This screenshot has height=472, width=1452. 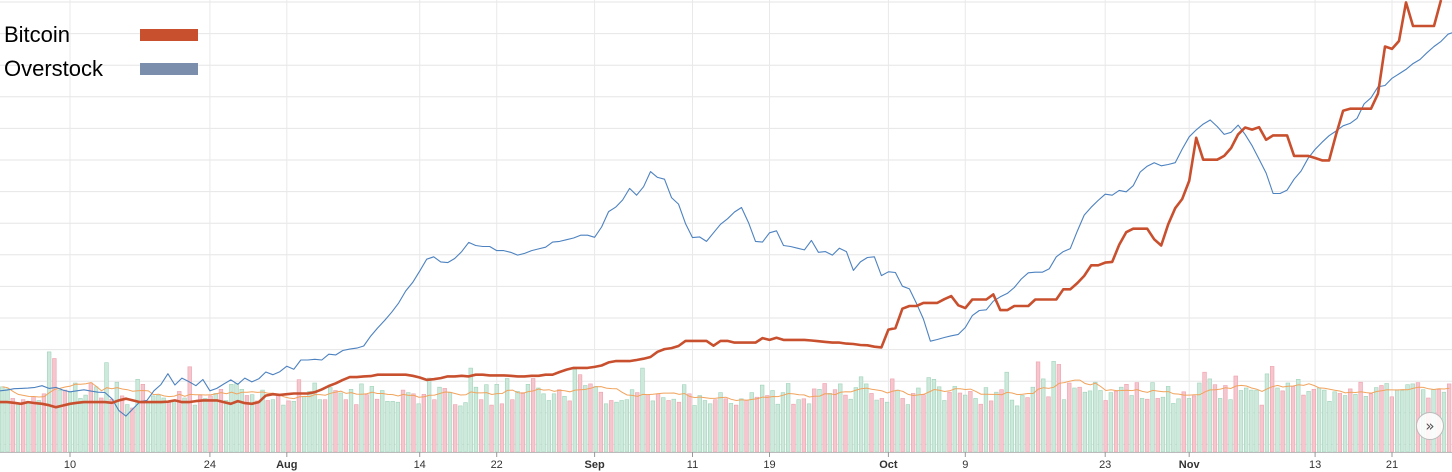 I want to click on double-chevron-right-icon: », so click(x=1430, y=426).